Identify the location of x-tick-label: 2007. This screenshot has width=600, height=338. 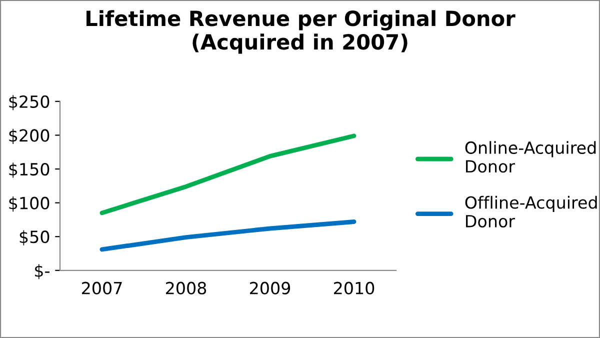
(102, 288).